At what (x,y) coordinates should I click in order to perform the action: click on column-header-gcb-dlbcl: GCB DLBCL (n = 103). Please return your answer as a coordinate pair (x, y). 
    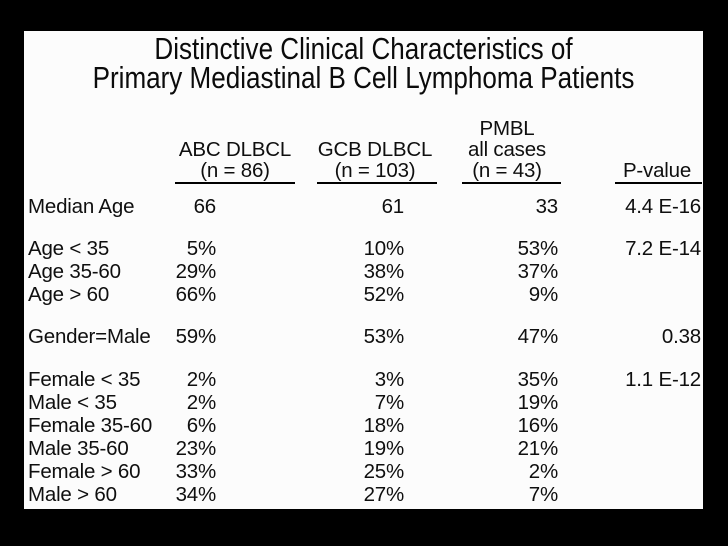
    Looking at the image, I should click on (375, 160).